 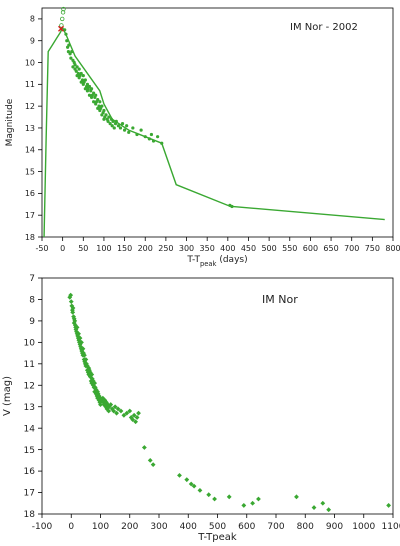 I want to click on chart-1-y-tick-label: 10, so click(x=30, y=62).